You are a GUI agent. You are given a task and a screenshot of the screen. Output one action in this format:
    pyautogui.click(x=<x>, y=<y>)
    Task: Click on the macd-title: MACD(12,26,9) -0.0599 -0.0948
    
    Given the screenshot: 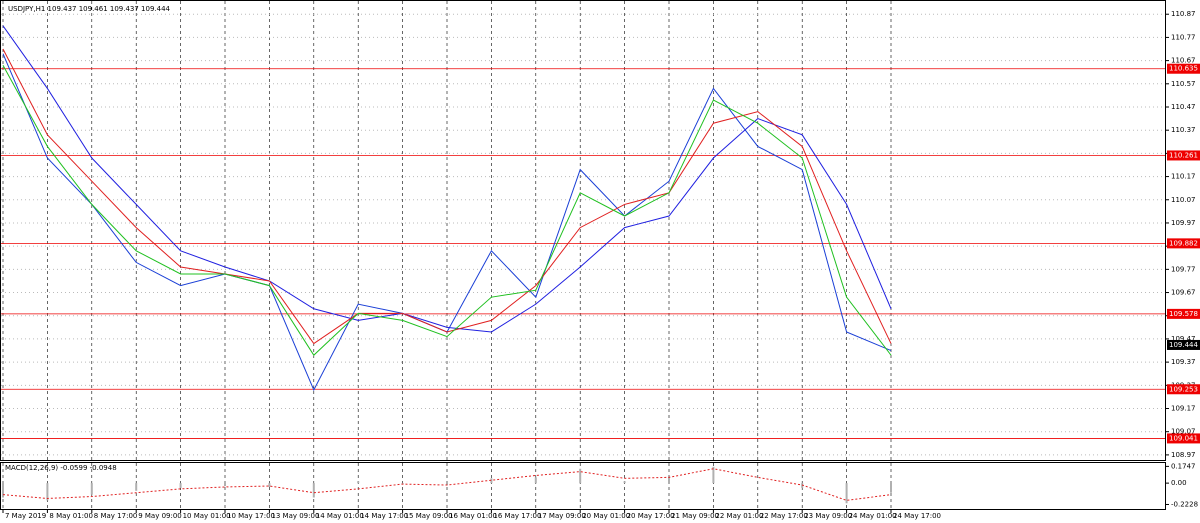 What is the action you would take?
    pyautogui.click(x=61, y=468)
    